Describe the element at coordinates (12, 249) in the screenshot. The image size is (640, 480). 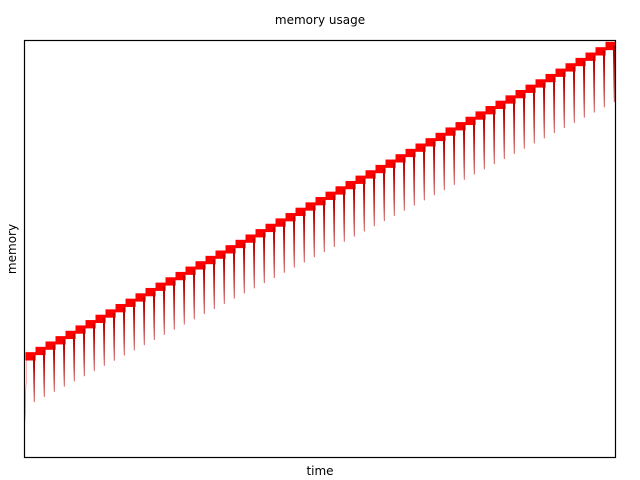
I see `y-axis-label: memory` at that location.